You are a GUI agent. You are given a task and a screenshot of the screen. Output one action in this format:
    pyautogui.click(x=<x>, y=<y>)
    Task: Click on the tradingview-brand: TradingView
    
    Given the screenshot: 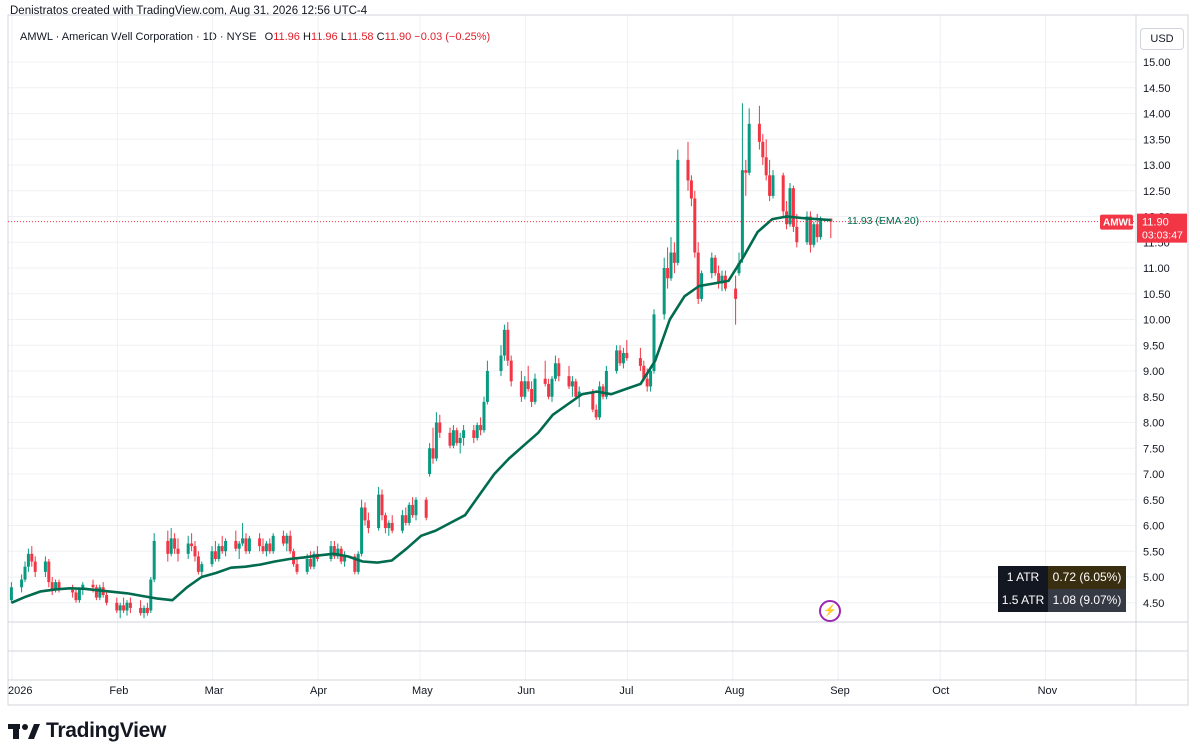 What is the action you would take?
    pyautogui.click(x=87, y=731)
    